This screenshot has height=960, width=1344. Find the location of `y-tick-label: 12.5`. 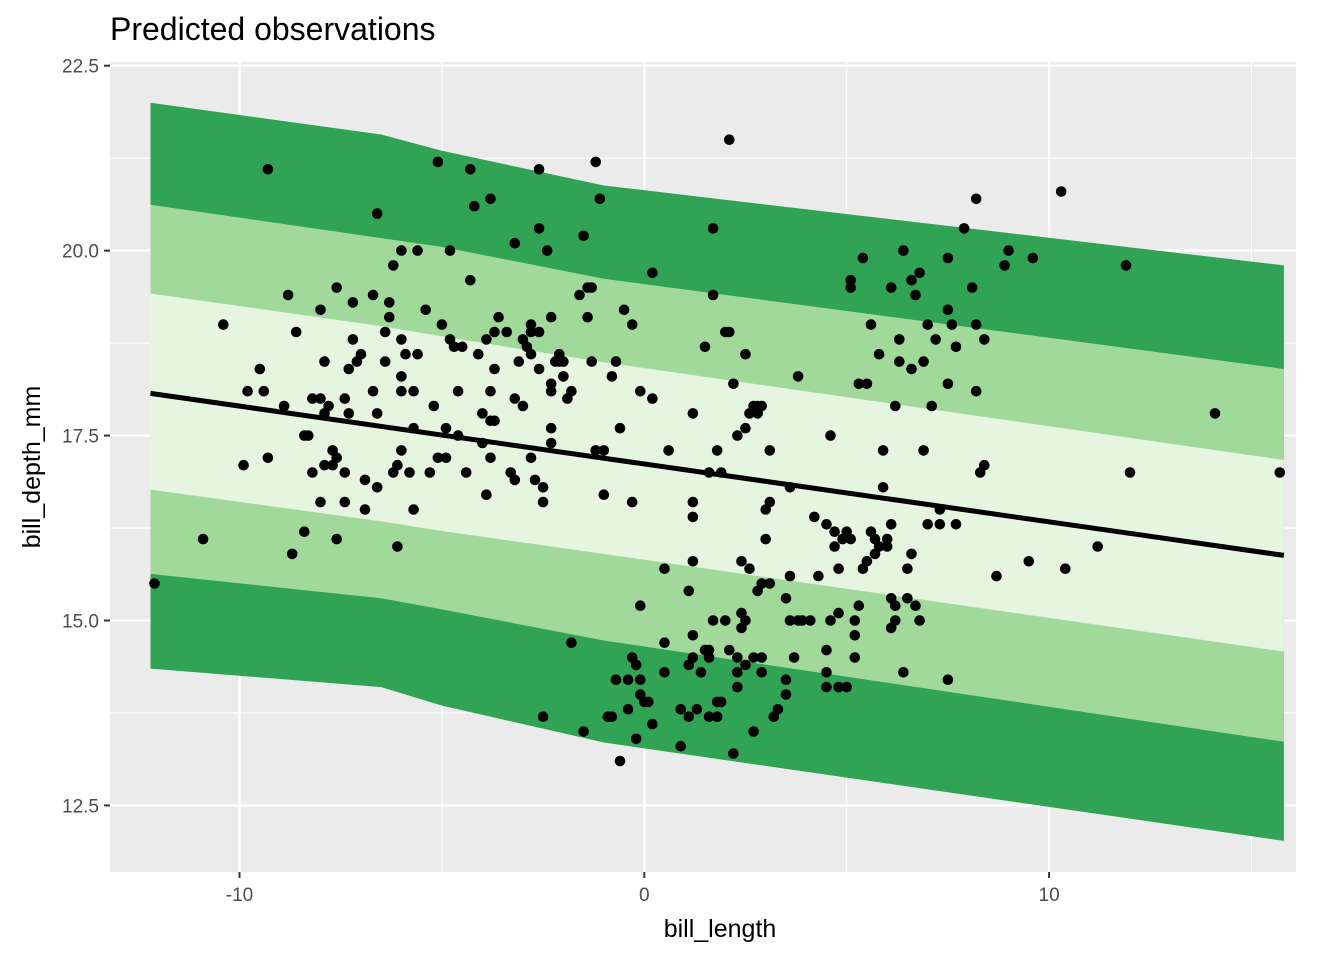

y-tick-label: 12.5 is located at coordinates (80, 806).